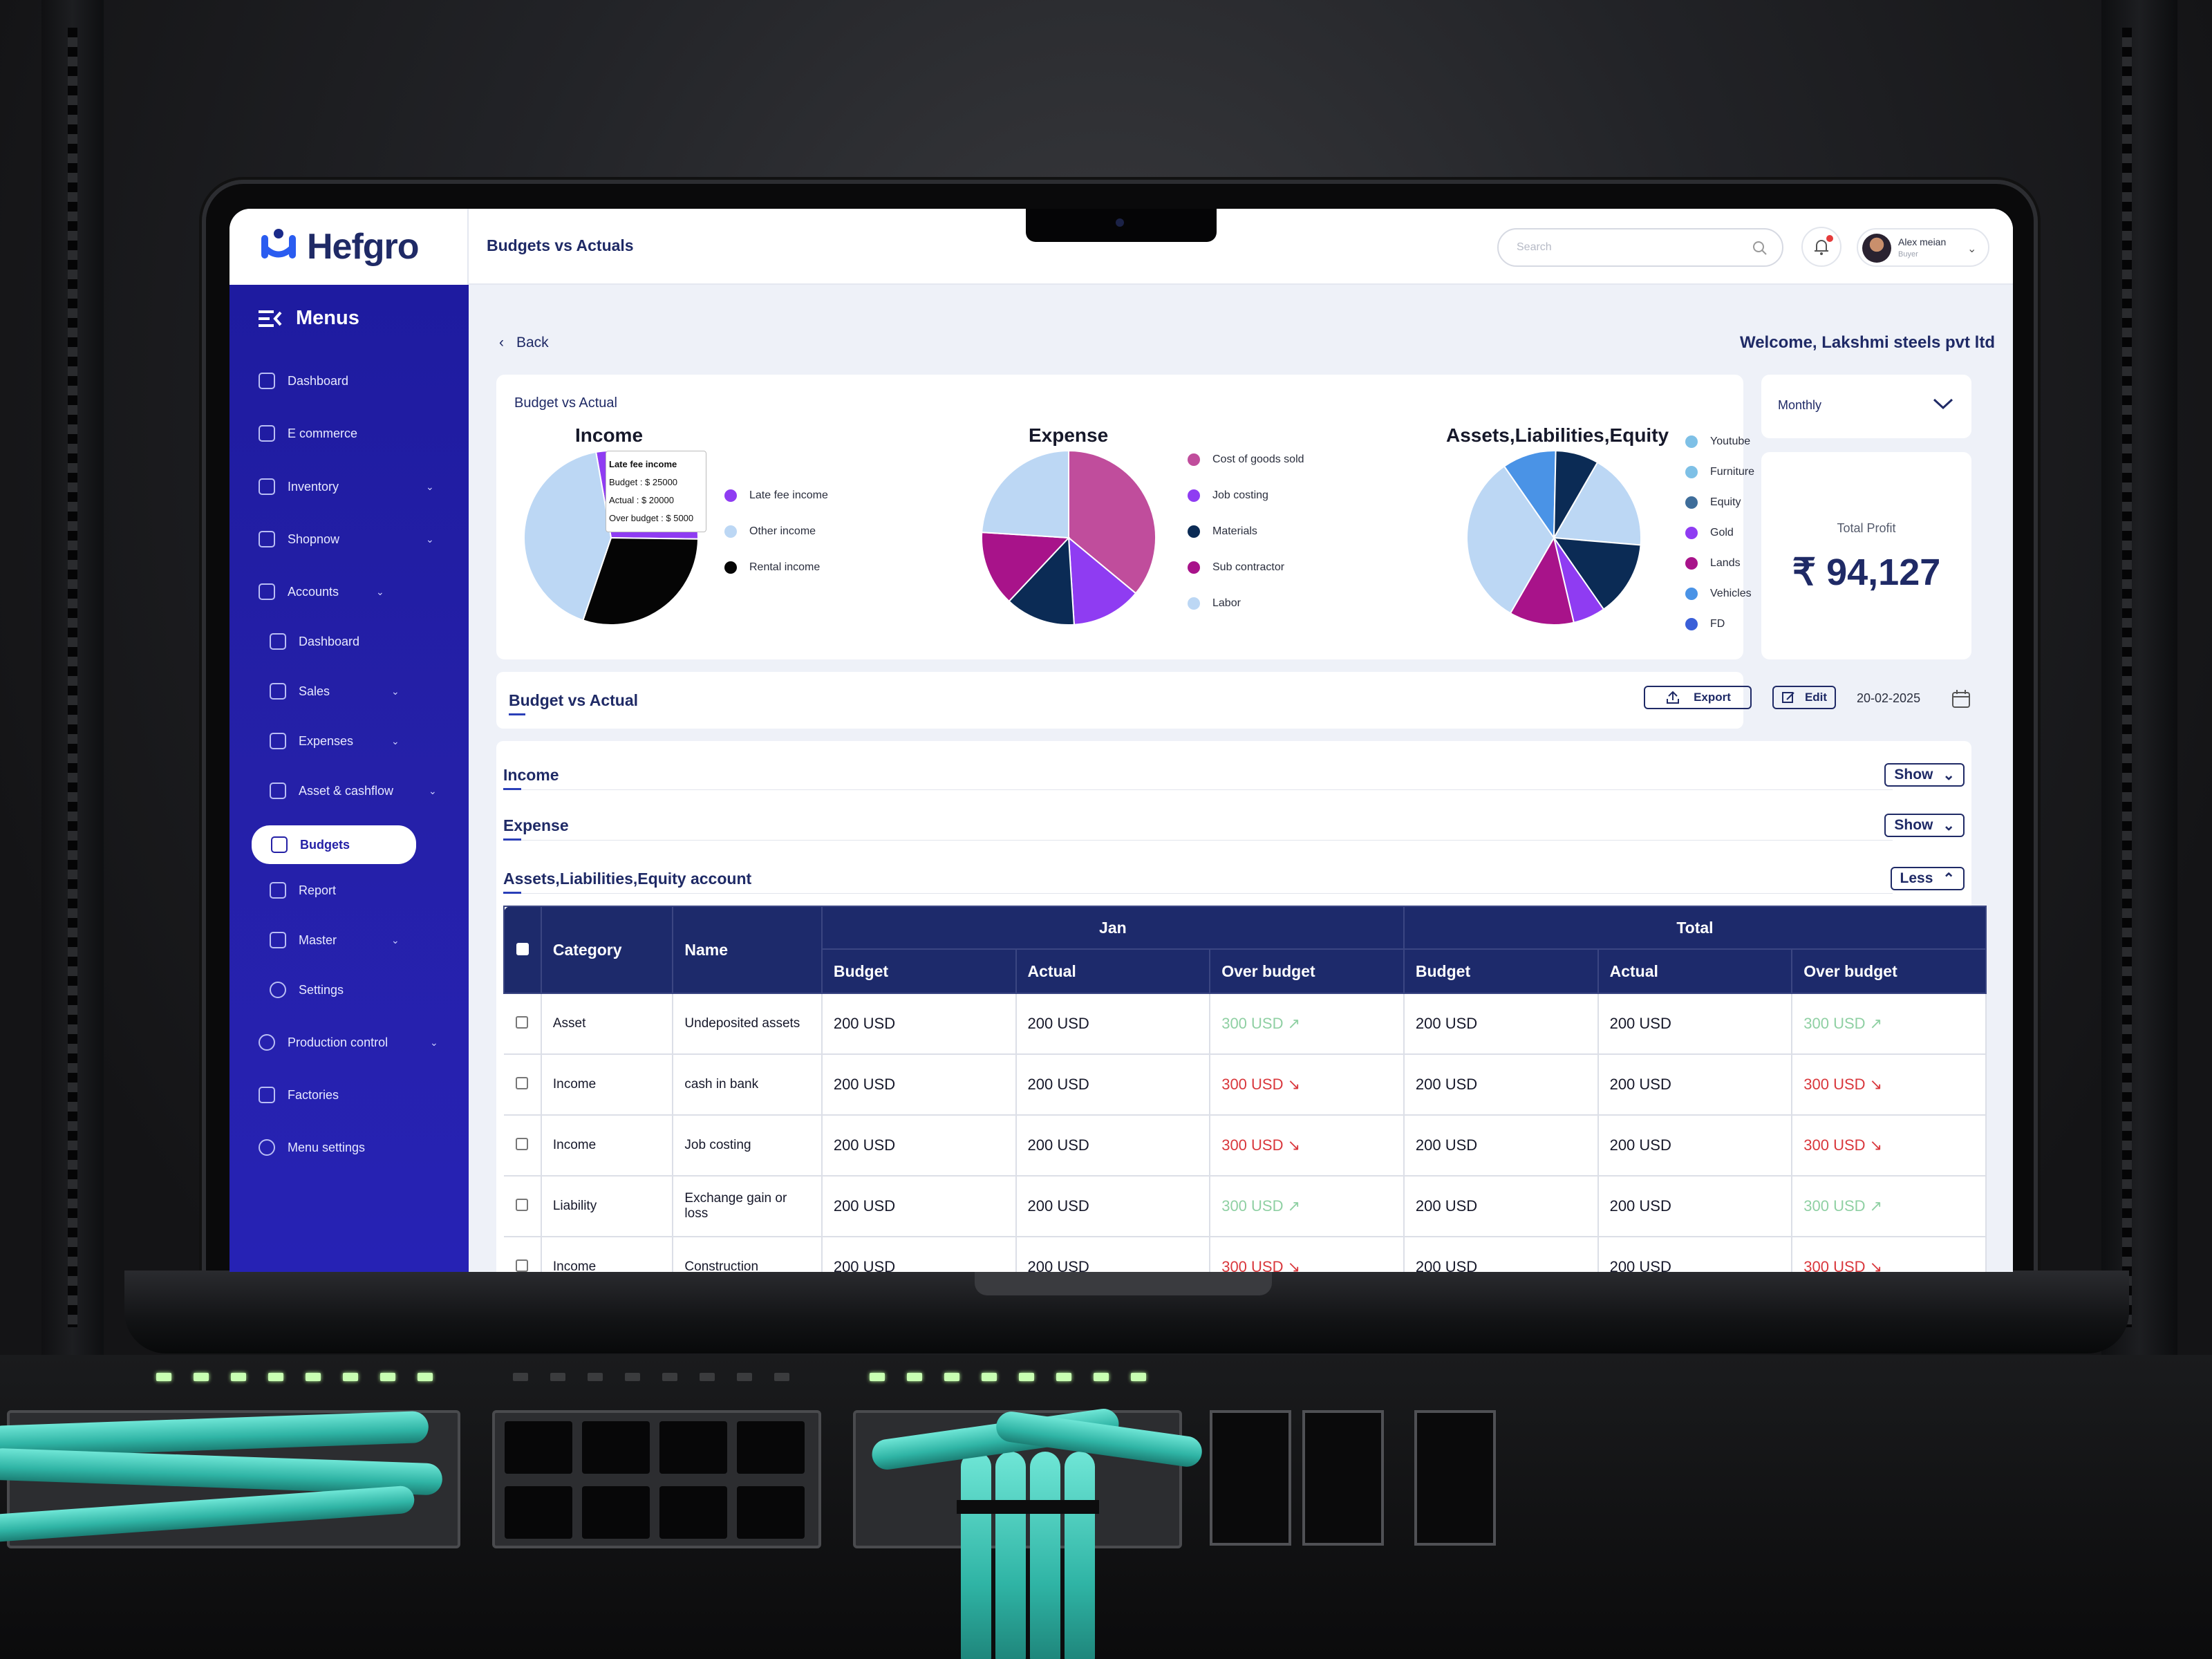 The width and height of the screenshot is (2212, 1659). I want to click on over-budget-value: 300 USD, so click(1835, 1084).